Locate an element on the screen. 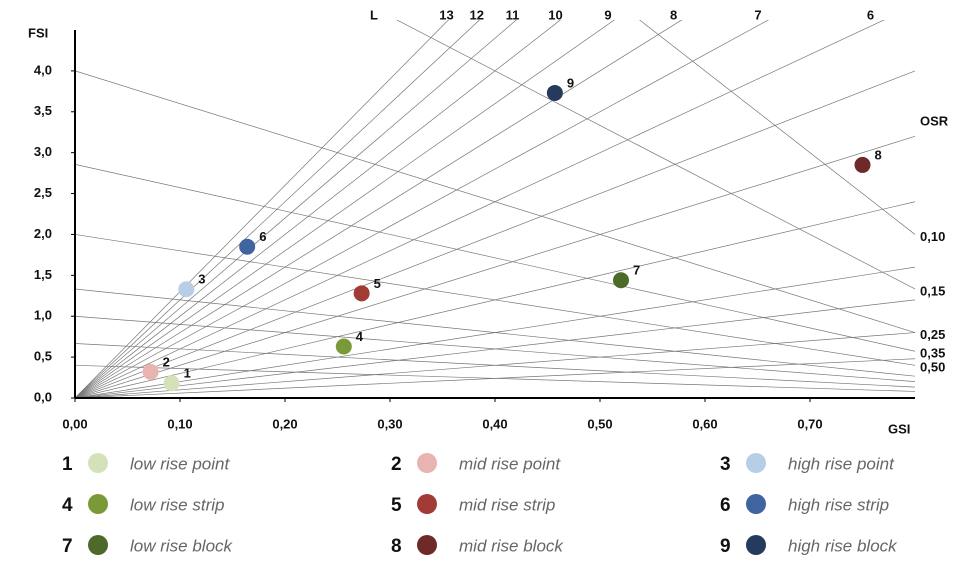  legend-number: 3 is located at coordinates (725, 464).